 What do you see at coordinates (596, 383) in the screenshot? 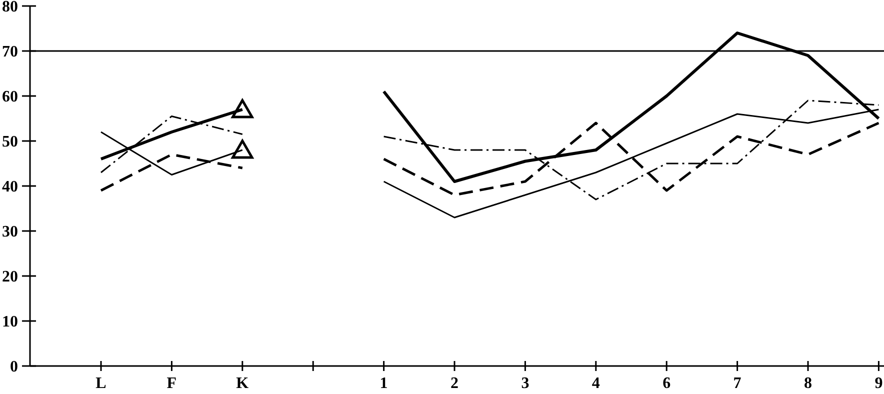
I see `x-tick-label: 4` at bounding box center [596, 383].